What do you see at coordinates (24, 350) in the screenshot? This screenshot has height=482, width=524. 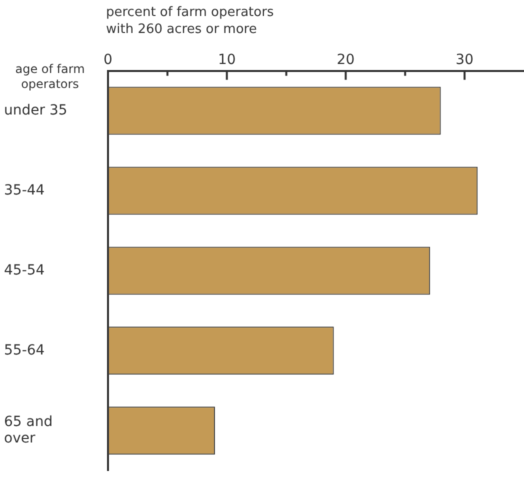 I see `y-tick-label: 55-64` at bounding box center [24, 350].